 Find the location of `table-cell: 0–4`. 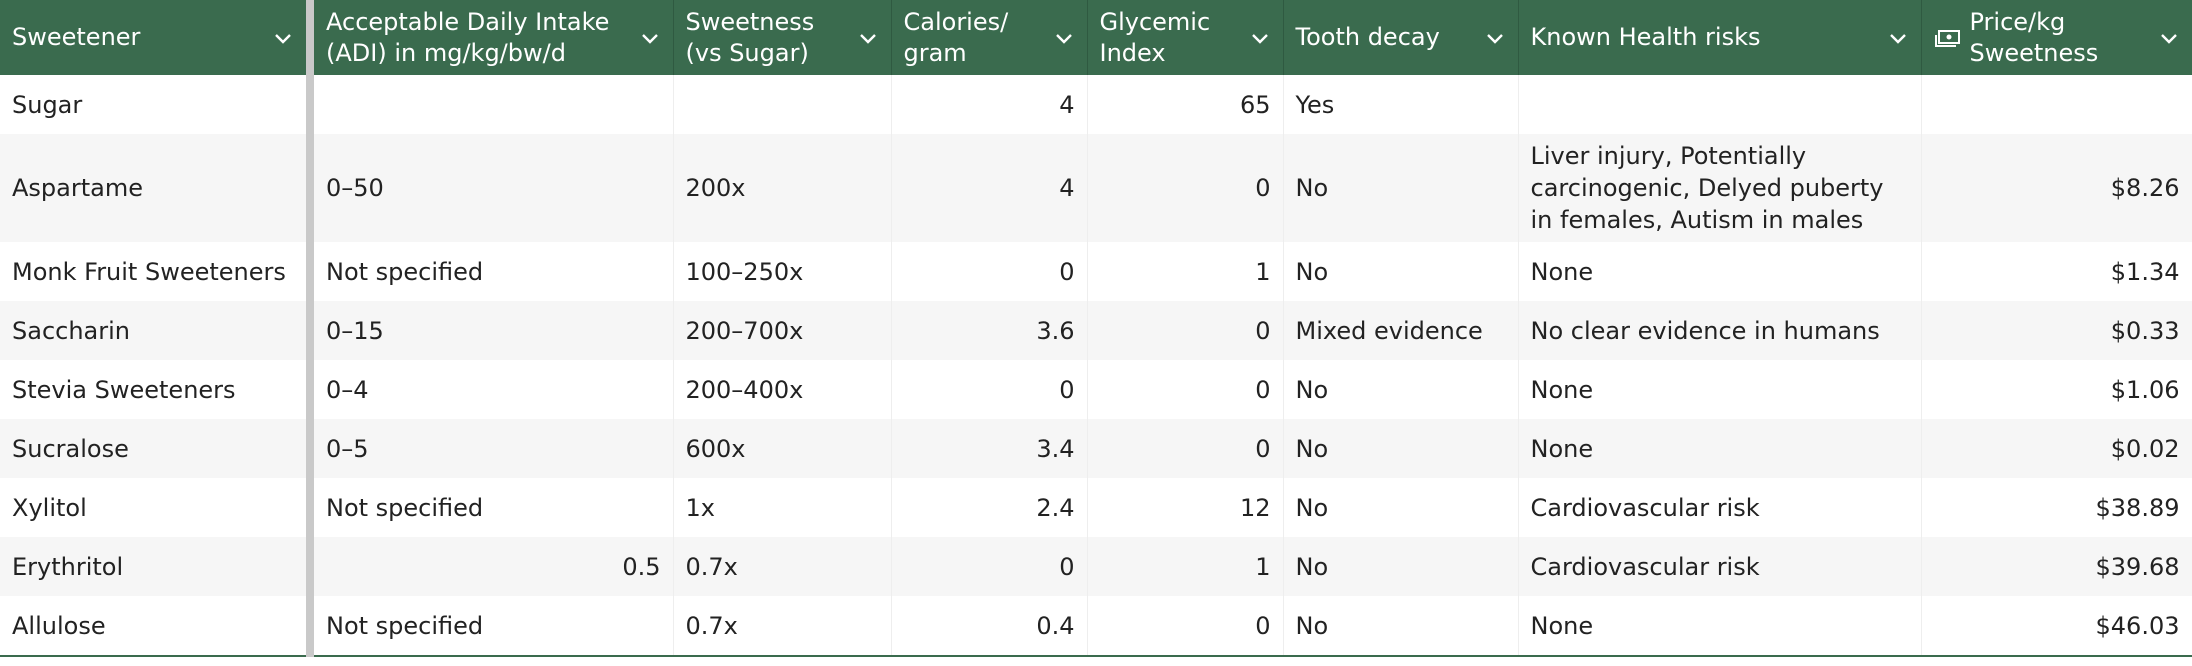

table-cell: 0–4 is located at coordinates (492, 389).